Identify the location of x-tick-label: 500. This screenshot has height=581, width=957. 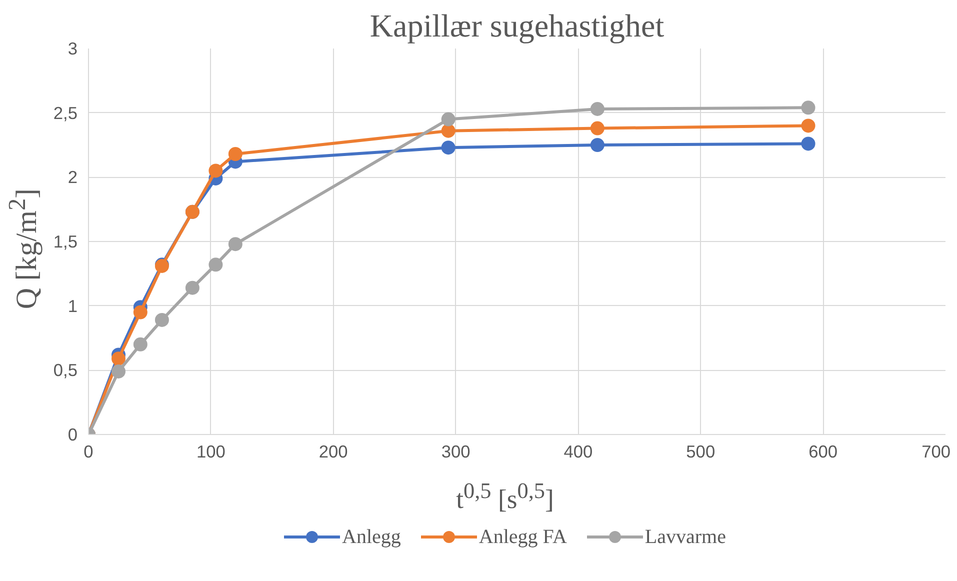
(701, 452).